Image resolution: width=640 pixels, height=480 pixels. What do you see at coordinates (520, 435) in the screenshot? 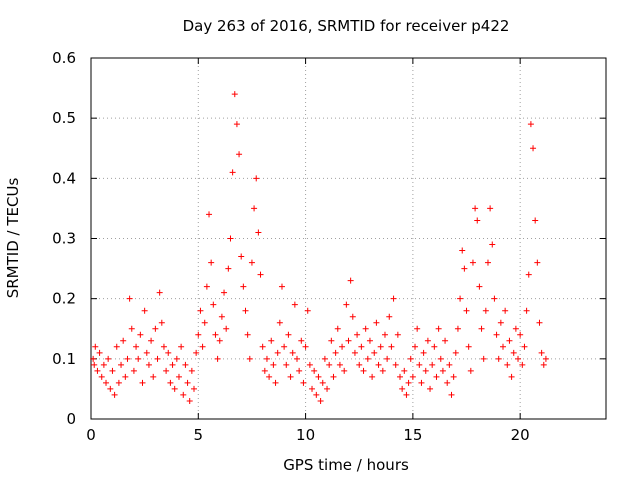
I see `x-tick-label: 20` at bounding box center [520, 435].